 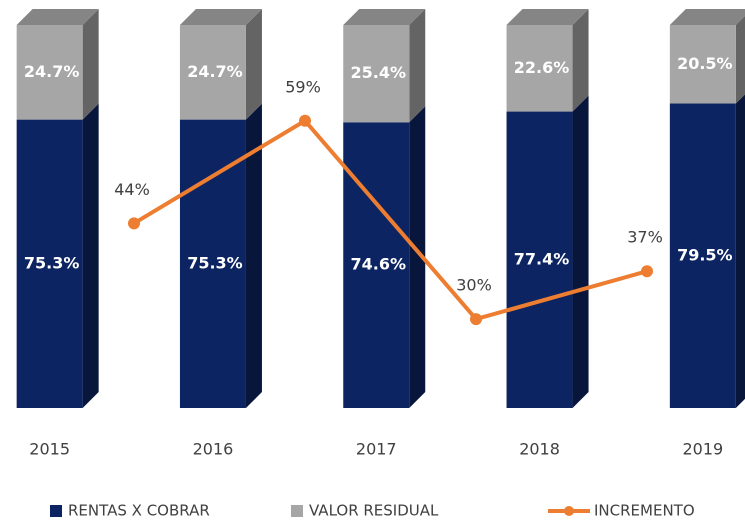 I want to click on line-value-label: 44%, so click(x=132, y=189).